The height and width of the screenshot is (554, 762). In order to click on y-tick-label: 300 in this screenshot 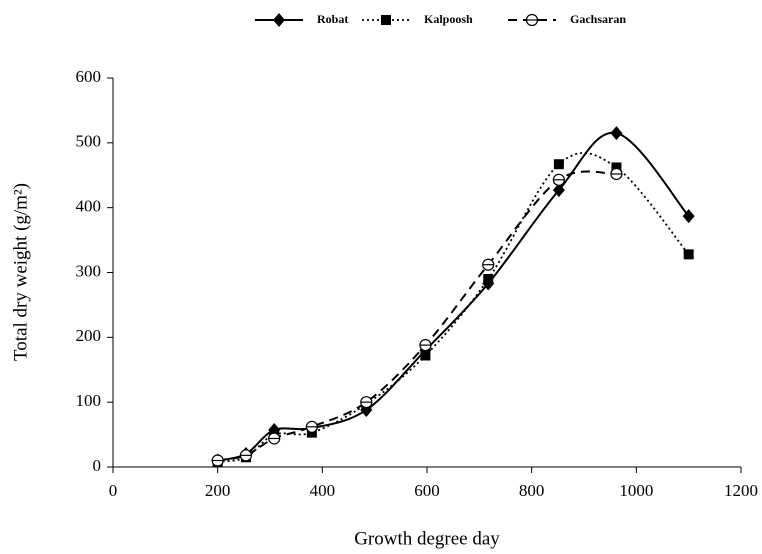, I will do `click(89, 270)`.